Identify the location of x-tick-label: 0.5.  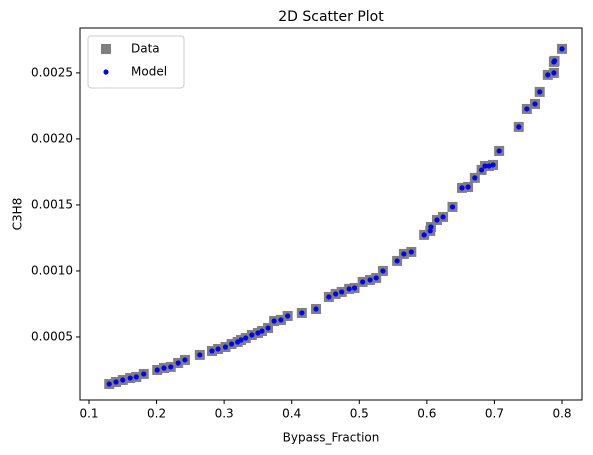
(359, 414).